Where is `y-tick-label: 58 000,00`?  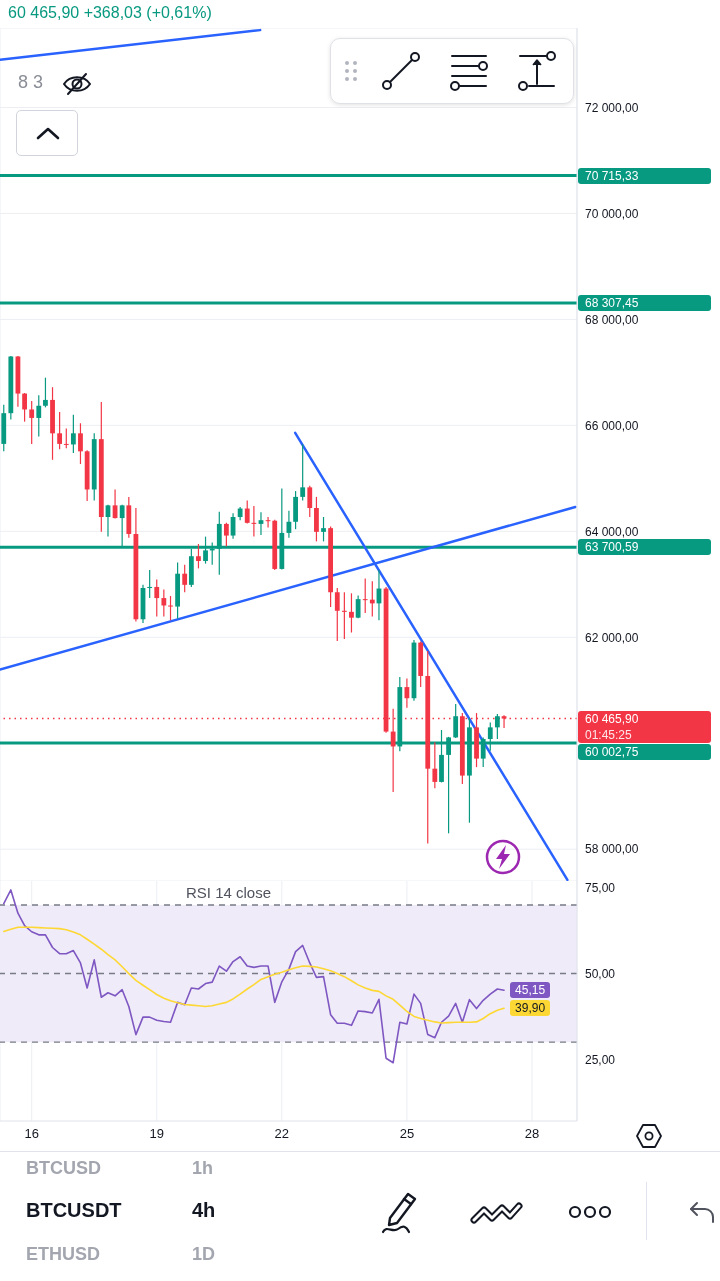 y-tick-label: 58 000,00 is located at coordinates (612, 849).